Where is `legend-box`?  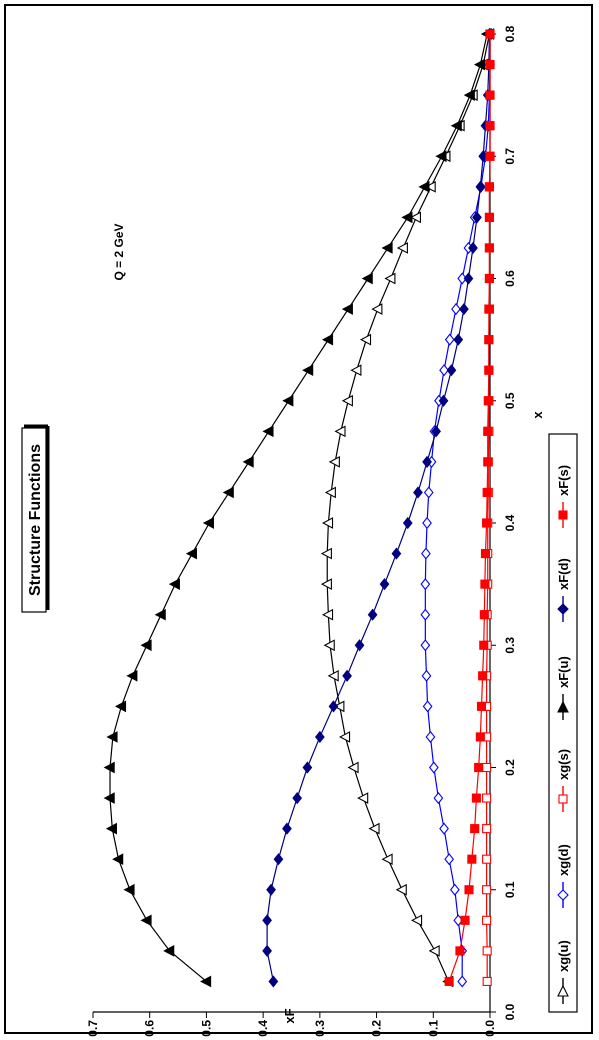 legend-box is located at coordinates (563, 723).